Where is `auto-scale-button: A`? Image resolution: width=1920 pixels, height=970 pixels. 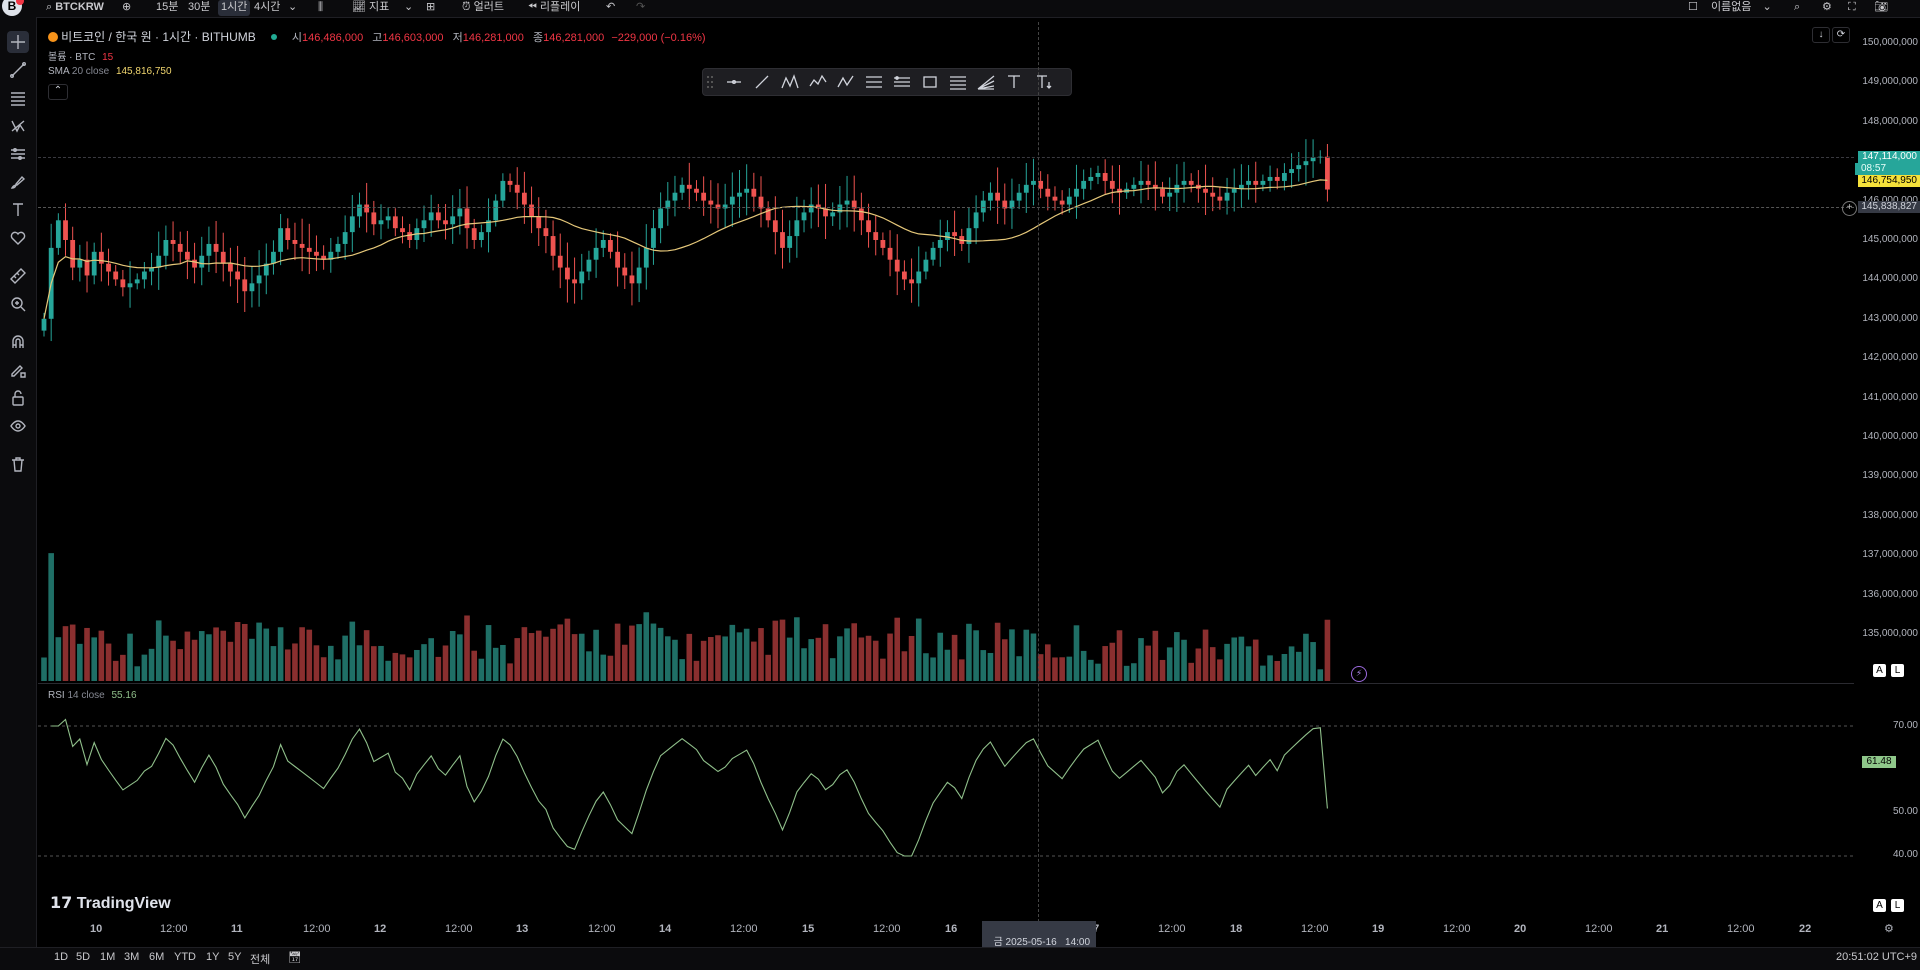 auto-scale-button: A is located at coordinates (1879, 670).